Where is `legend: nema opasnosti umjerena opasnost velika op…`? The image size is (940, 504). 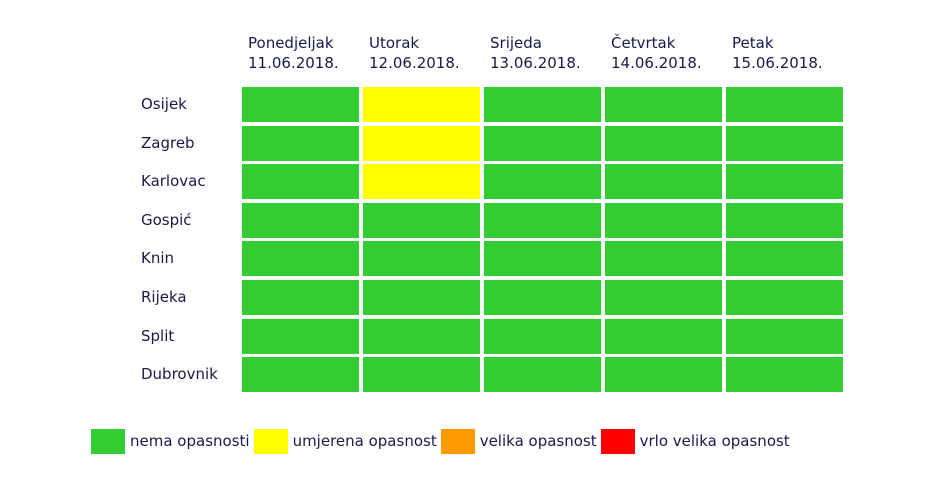 legend: nema opasnosti umjerena opasnost velika op… is located at coordinates (442, 441).